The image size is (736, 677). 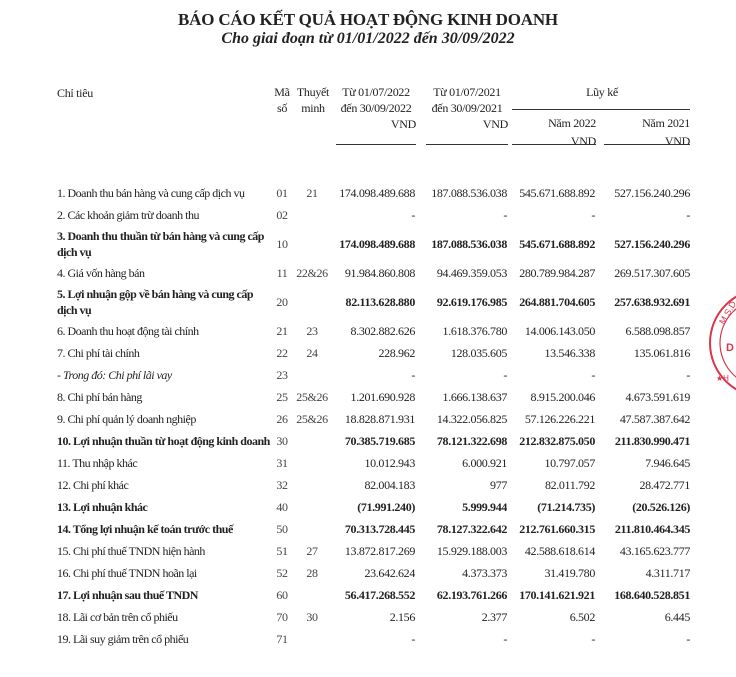 I want to click on header-col2-line2: đến 30/09/2021, so click(x=467, y=108).